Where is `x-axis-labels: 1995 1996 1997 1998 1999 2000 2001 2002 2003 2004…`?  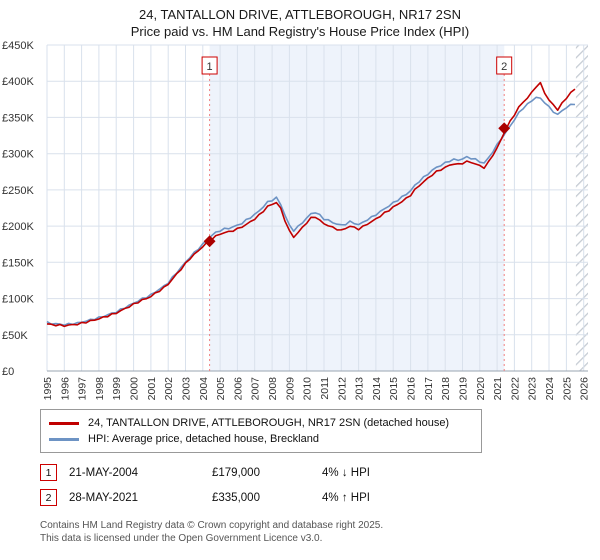 x-axis-labels: 1995 1996 1997 1998 1999 2000 2001 2002 2003 2004… is located at coordinates (316, 389).